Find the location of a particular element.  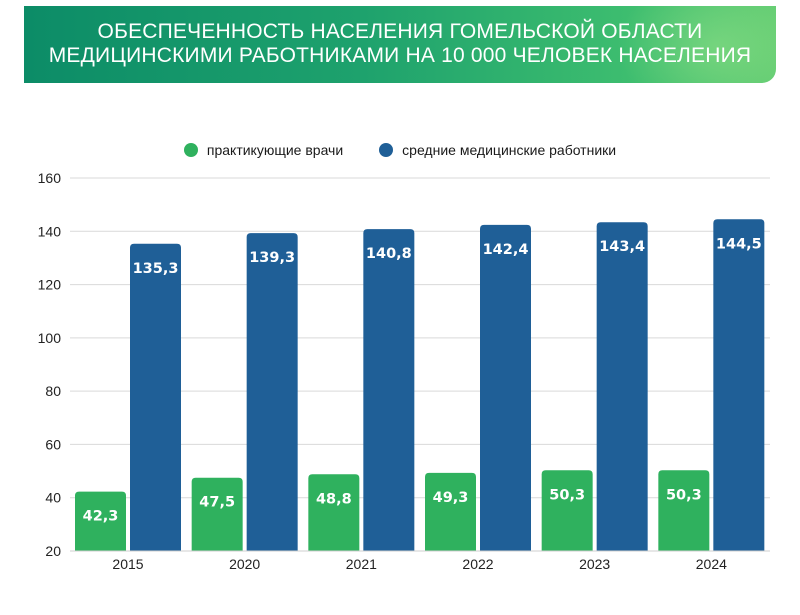

data-label-nurses: 144,5 is located at coordinates (739, 244).